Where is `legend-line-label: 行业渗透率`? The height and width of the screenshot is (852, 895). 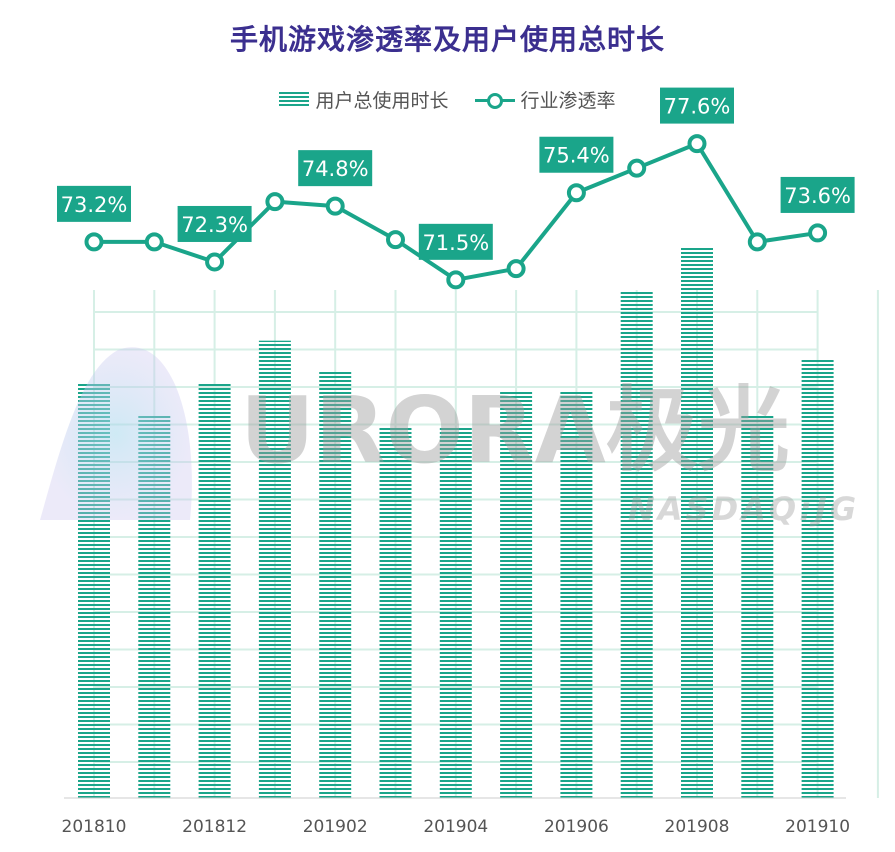 legend-line-label: 行业渗透率 is located at coordinates (568, 101).